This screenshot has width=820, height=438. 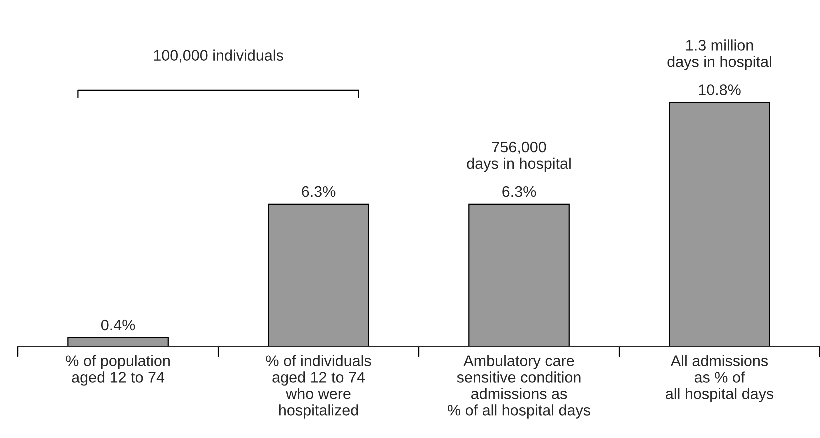 What do you see at coordinates (720, 55) in the screenshot?
I see `annotation: 1.3 million days in hospital` at bounding box center [720, 55].